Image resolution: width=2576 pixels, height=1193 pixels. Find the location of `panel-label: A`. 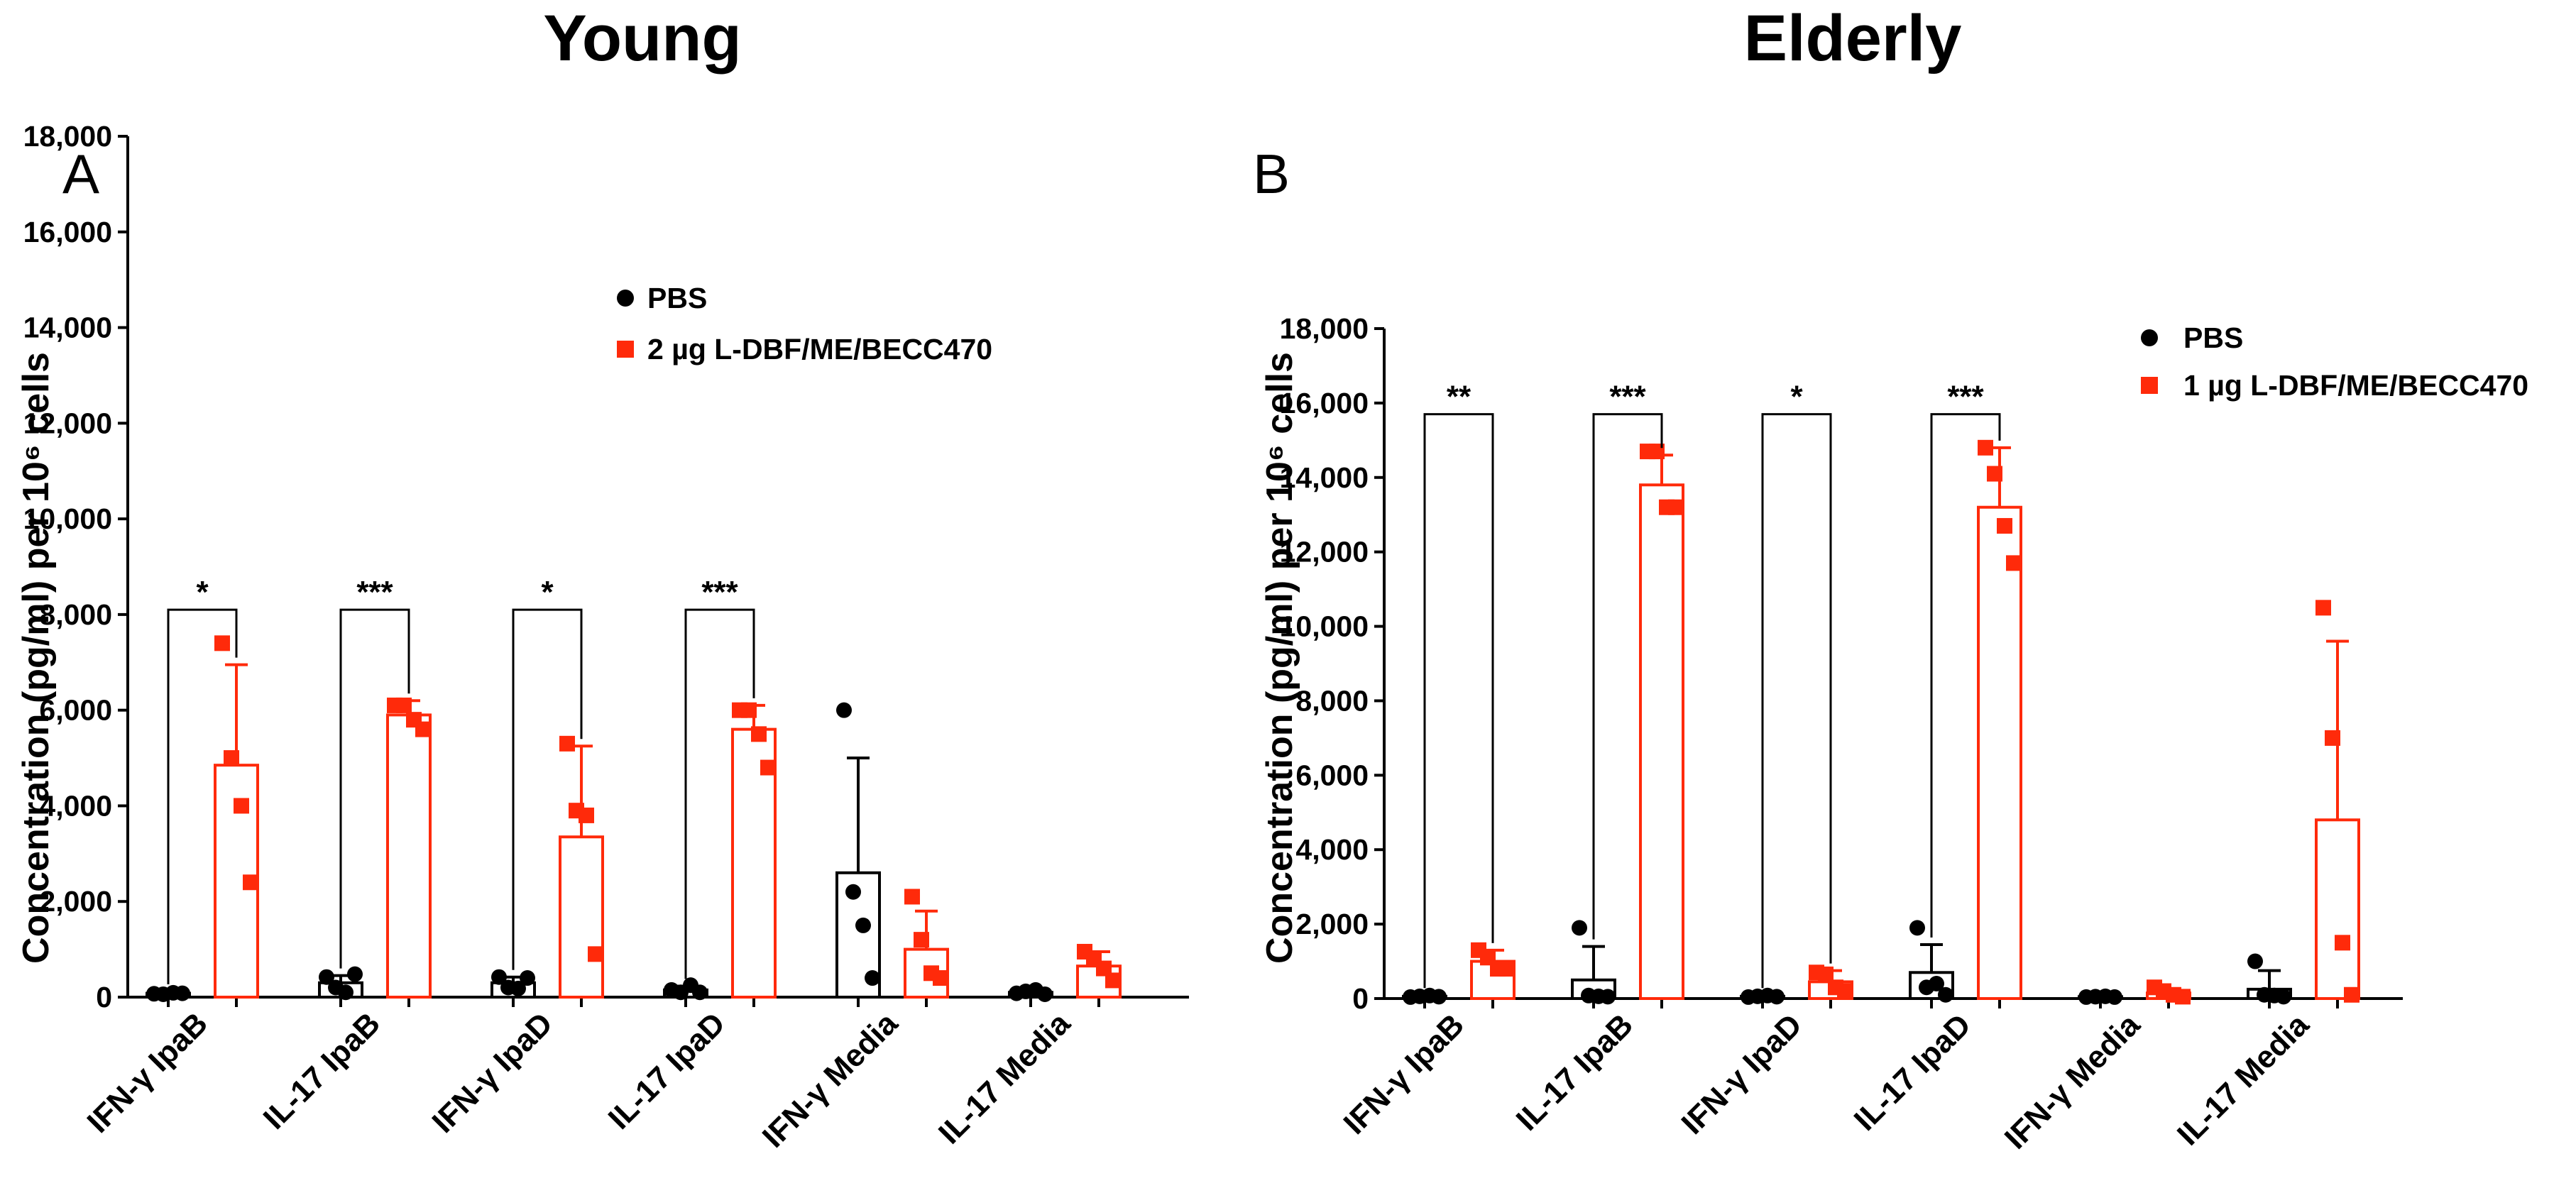

panel-label: A is located at coordinates (80, 174).